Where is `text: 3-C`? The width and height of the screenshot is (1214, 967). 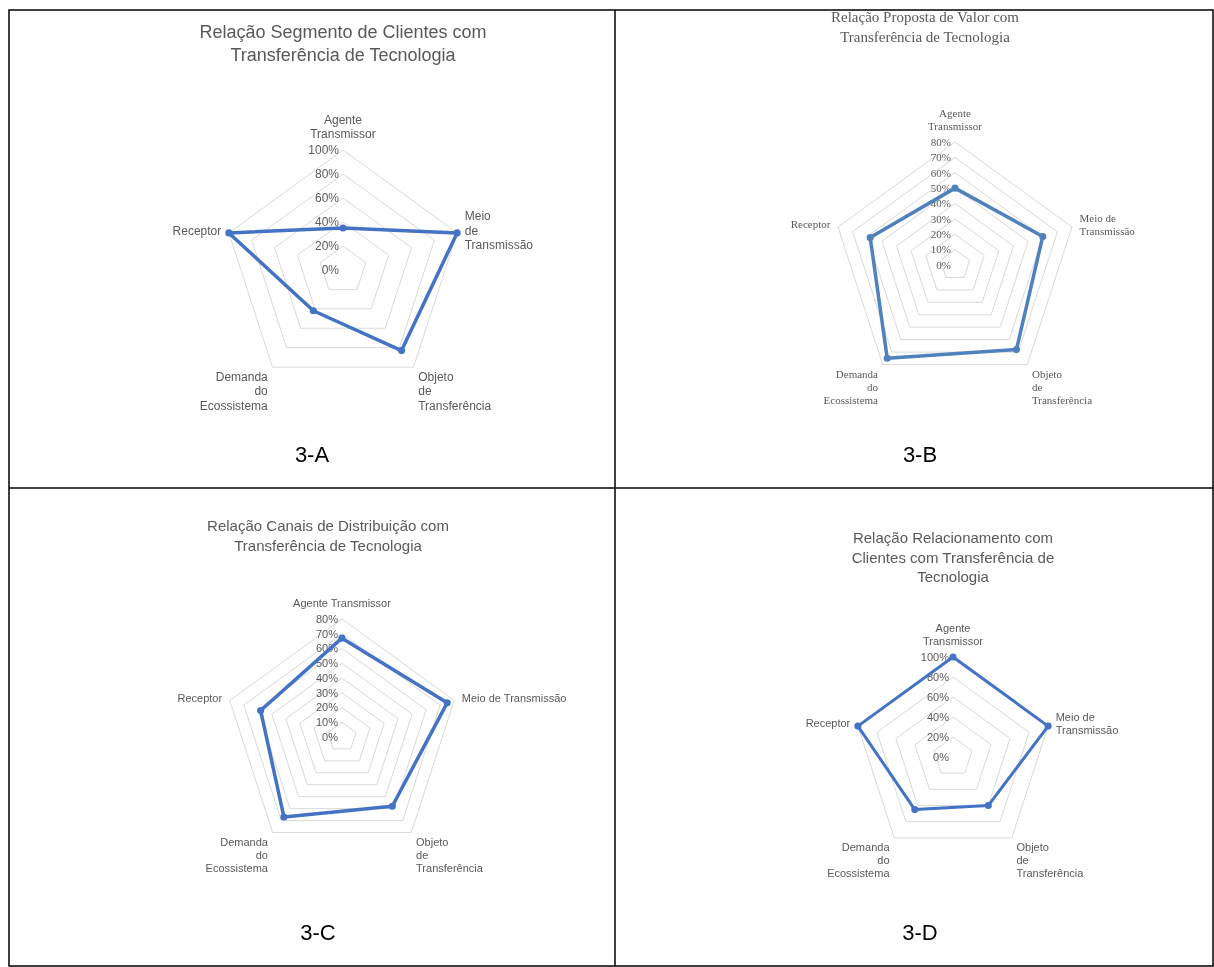
text: 3-C is located at coordinates (318, 932).